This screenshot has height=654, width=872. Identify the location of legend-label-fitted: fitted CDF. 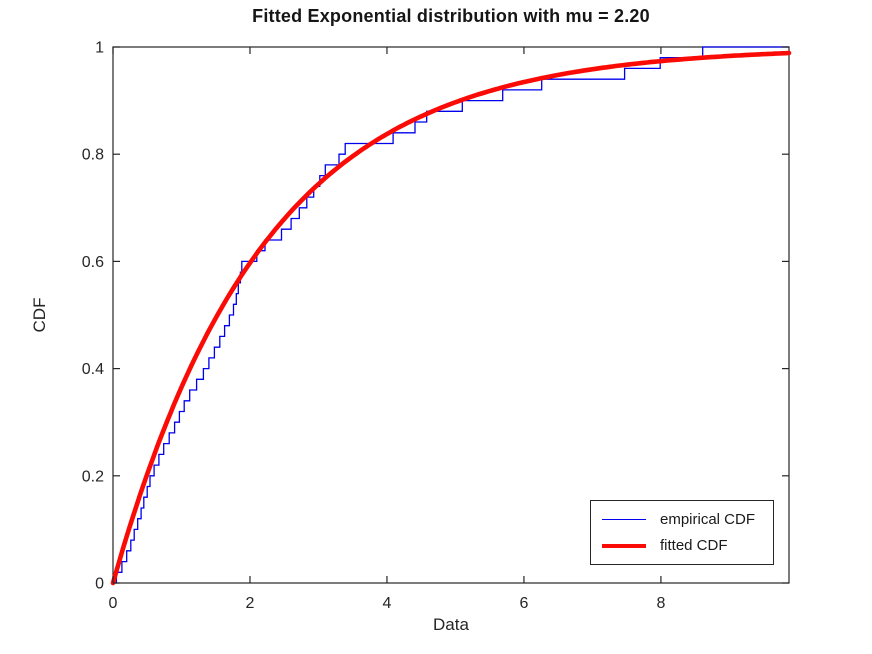
(694, 545).